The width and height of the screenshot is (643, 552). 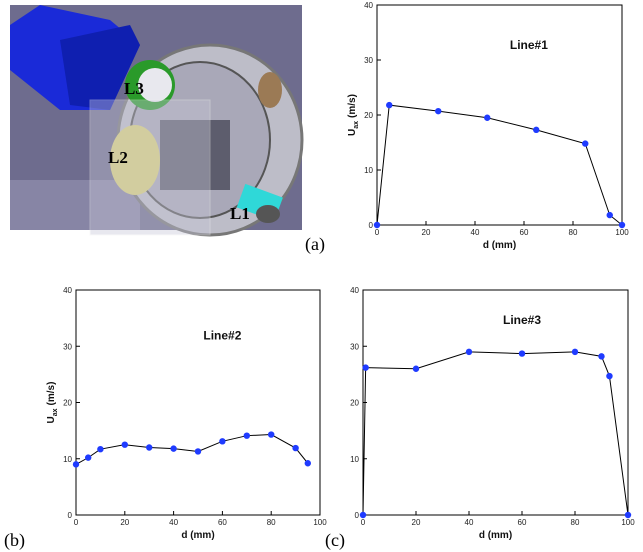 What do you see at coordinates (118, 157) in the screenshot?
I see `render-label: L2` at bounding box center [118, 157].